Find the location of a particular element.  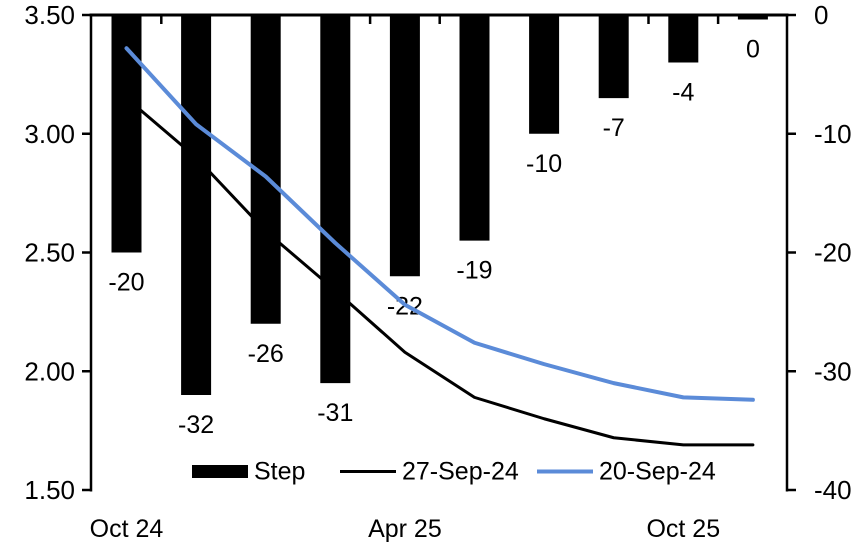

step-bar-label: -19 is located at coordinates (474, 271).